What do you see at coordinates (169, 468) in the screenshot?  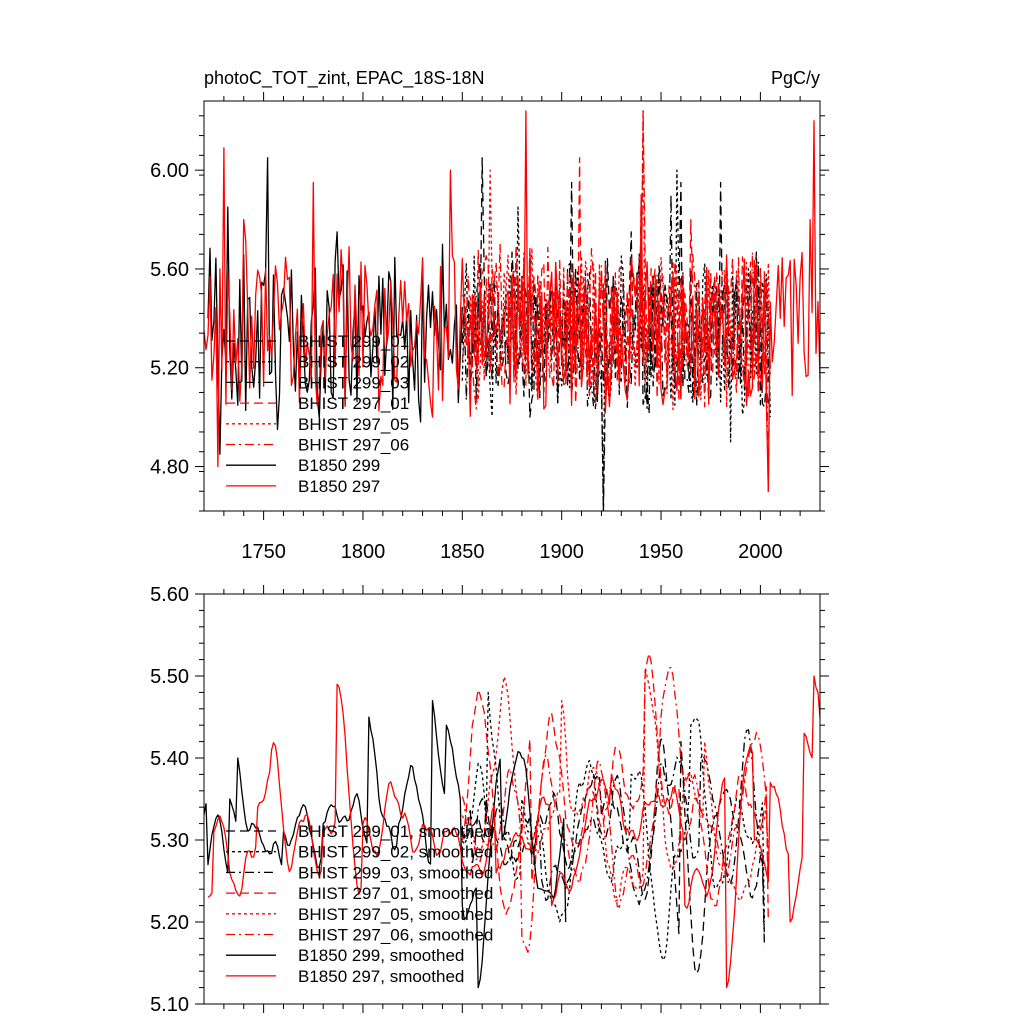 I see `y-tick-label: 4.80` at bounding box center [169, 468].